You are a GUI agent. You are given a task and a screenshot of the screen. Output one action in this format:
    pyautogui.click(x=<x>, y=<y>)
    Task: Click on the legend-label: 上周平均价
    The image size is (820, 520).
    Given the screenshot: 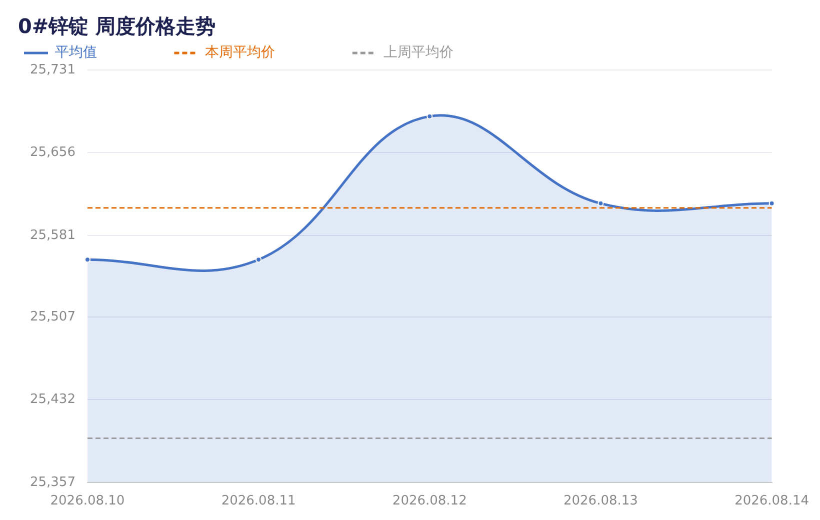 What is the action you would take?
    pyautogui.click(x=454, y=52)
    